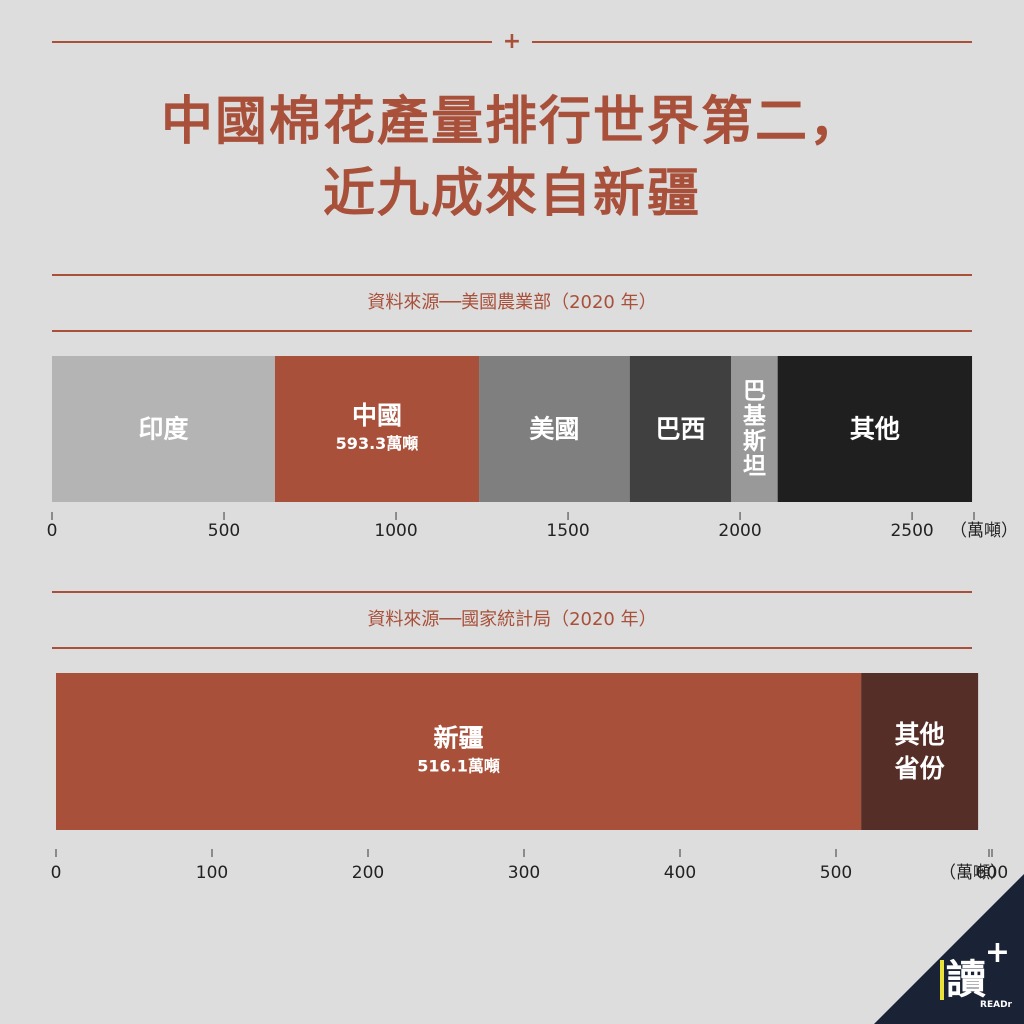 This screenshot has width=1024, height=1024. Describe the element at coordinates (395, 531) in the screenshot. I see `chart1-tick-label: 1000` at that location.